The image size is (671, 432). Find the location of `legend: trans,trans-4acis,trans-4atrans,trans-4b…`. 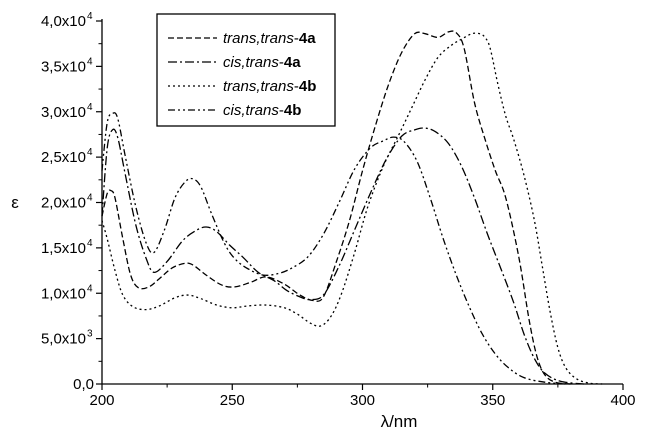

legend: trans,trans-4acis,trans-4atrans,trans-4b… is located at coordinates (246, 70).